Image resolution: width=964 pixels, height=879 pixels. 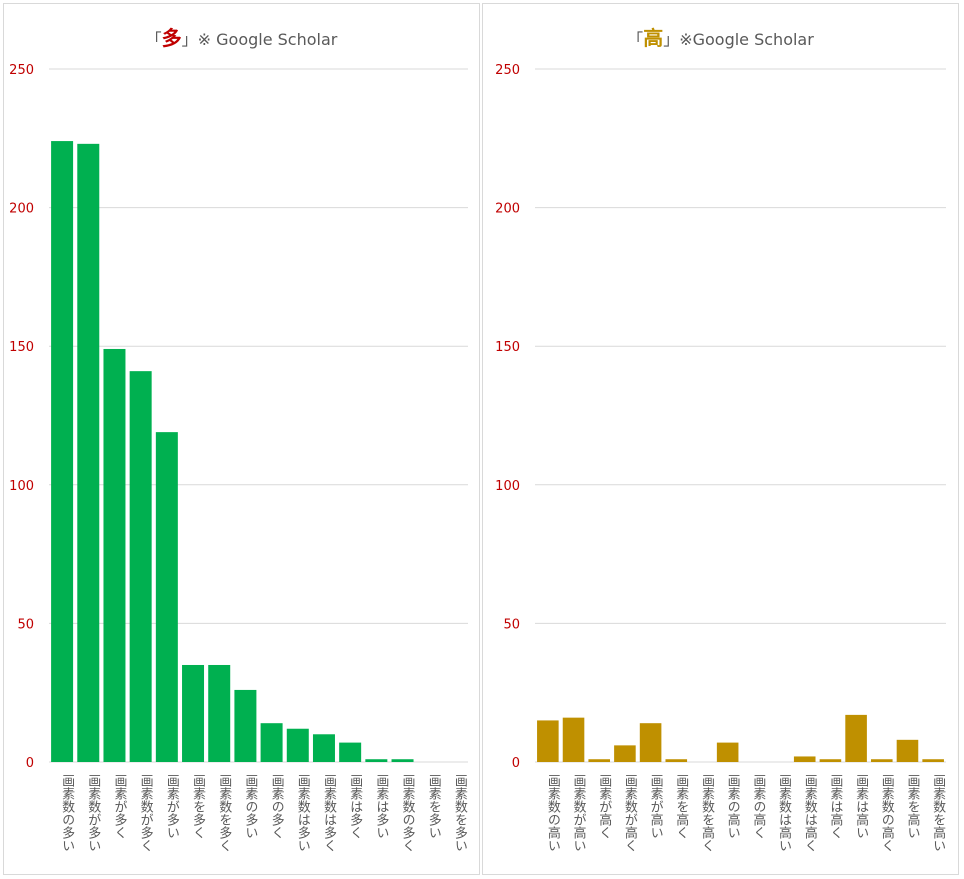 What do you see at coordinates (758, 806) in the screenshot?
I see `x-tick-label: 画素の高く` at bounding box center [758, 806].